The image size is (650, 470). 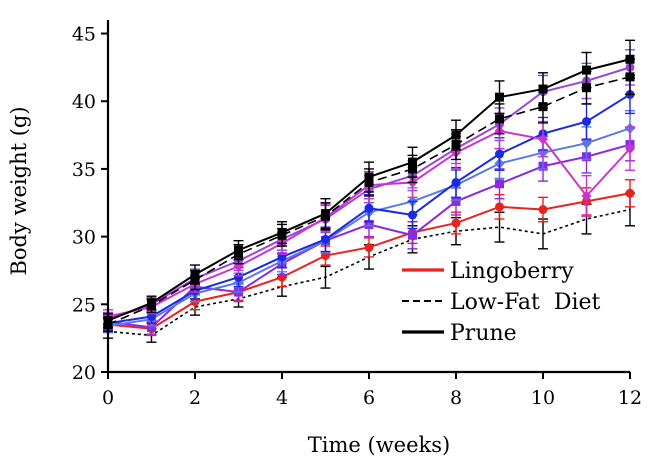 I want to click on legend-label: Low-Fat Diet, so click(x=525, y=302).